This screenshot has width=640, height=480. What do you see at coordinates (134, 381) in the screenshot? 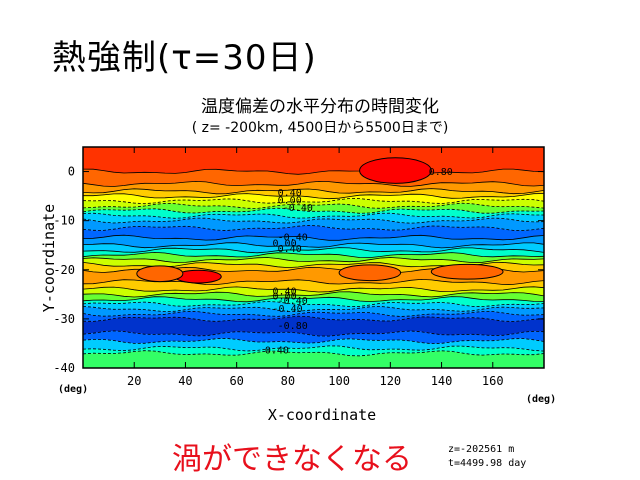
I see `x-tick-label: 20` at bounding box center [134, 381].